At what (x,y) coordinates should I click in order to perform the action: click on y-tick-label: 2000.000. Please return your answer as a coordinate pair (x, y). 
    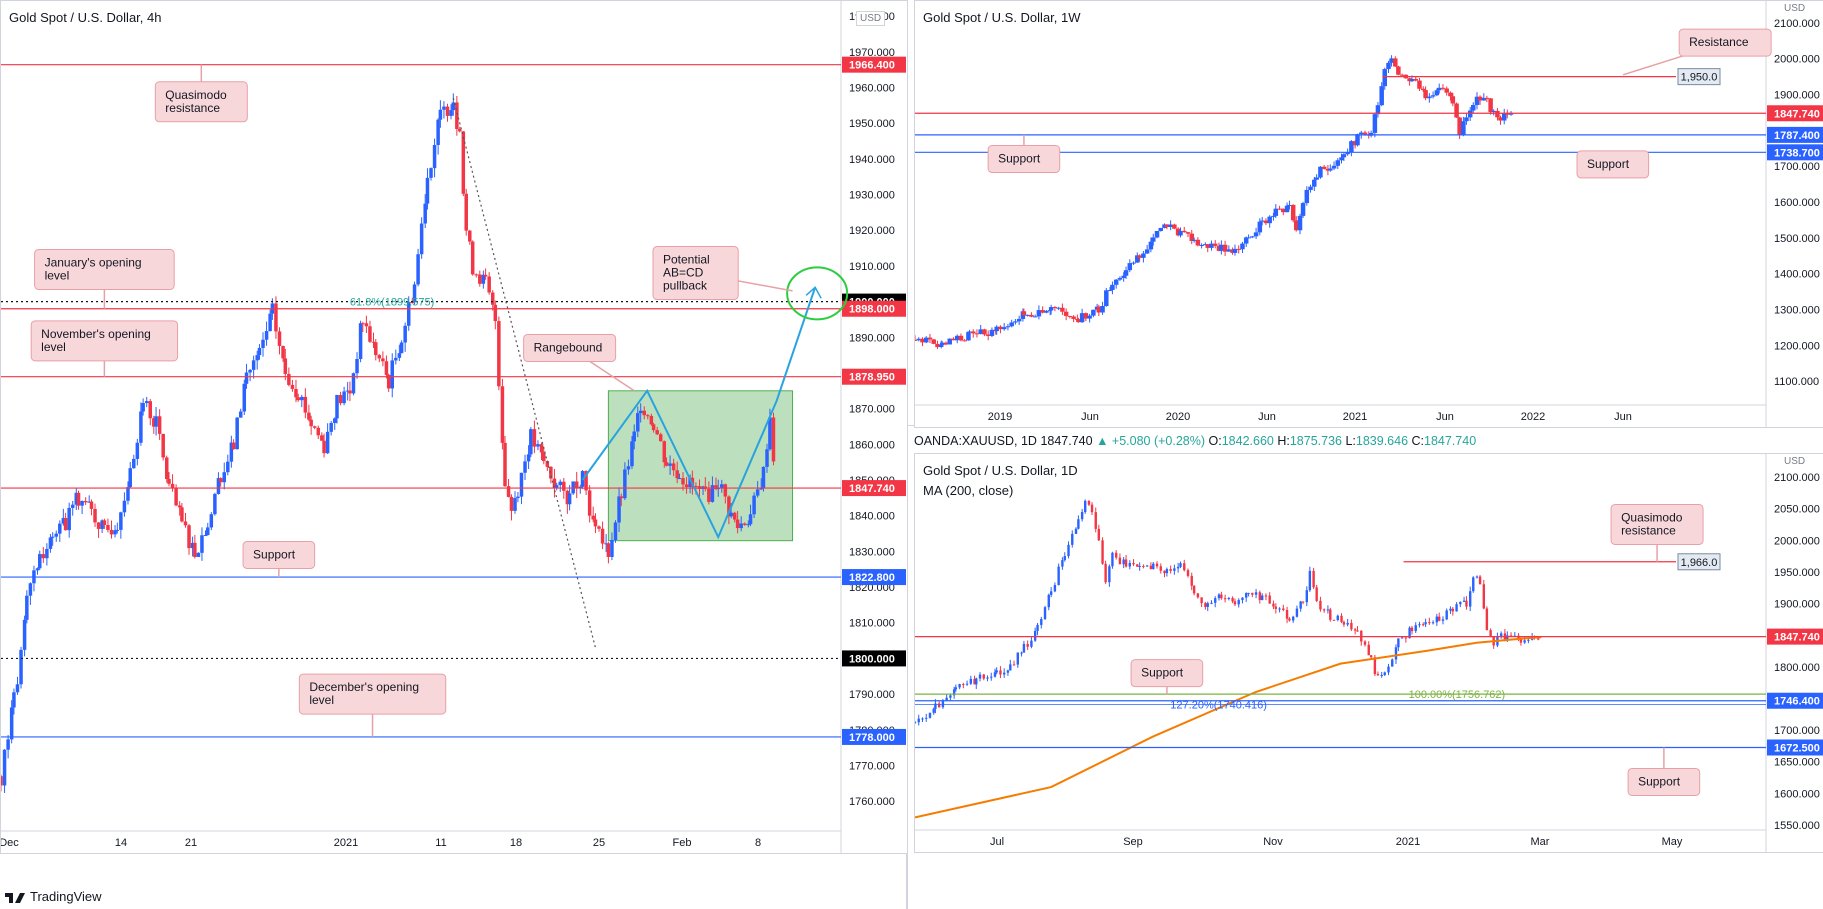
    Looking at the image, I should click on (1797, 60).